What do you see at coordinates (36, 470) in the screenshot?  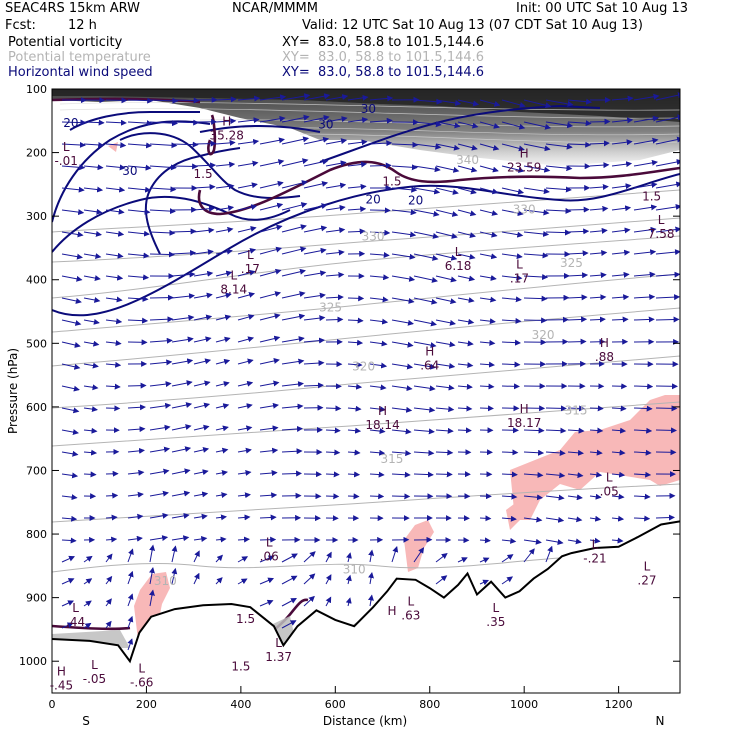 I see `y-tick-label: 700` at bounding box center [36, 470].